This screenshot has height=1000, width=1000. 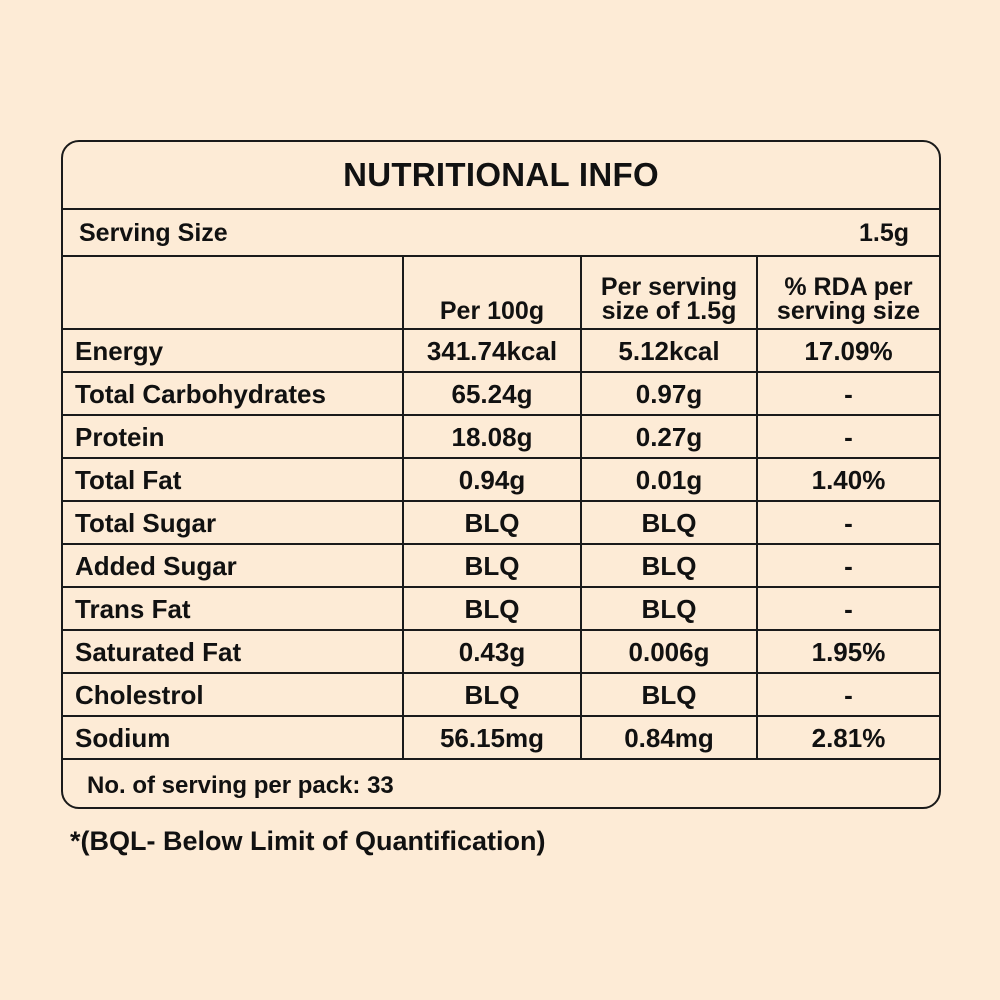 I want to click on header-rda: % RDA per serving size, so click(x=847, y=293).